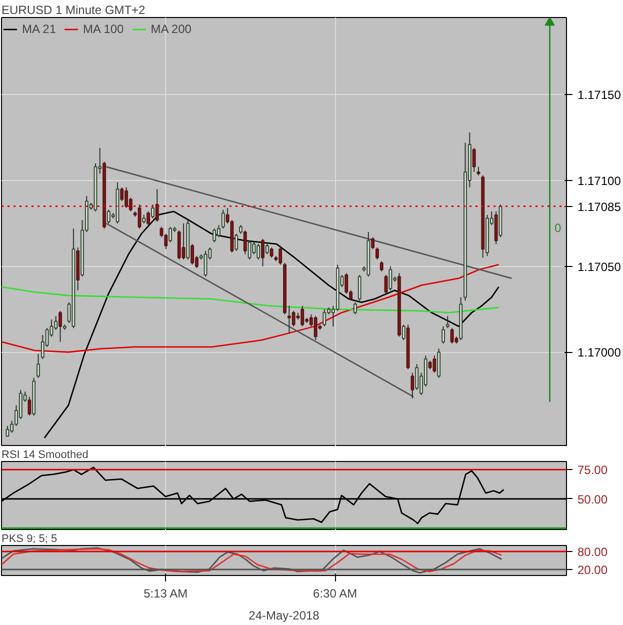 Image resolution: width=623 pixels, height=625 pixels. What do you see at coordinates (30, 539) in the screenshot?
I see `chart-title: PKS 9; 5; 5` at bounding box center [30, 539].